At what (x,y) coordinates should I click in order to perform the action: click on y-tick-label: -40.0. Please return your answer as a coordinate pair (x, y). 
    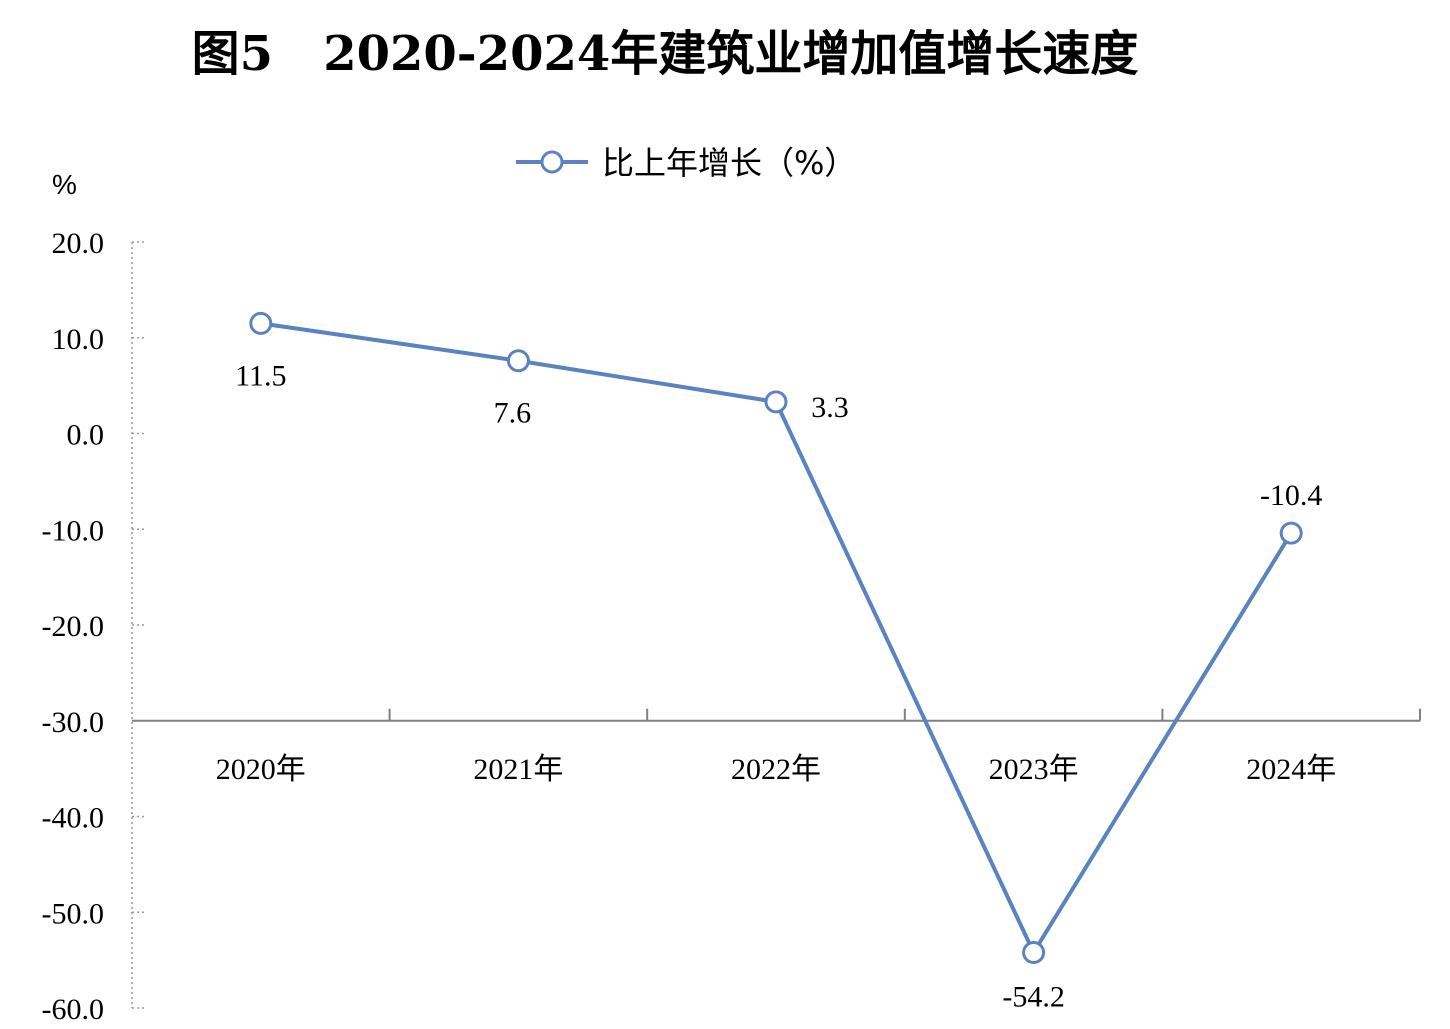
    Looking at the image, I should click on (73, 818).